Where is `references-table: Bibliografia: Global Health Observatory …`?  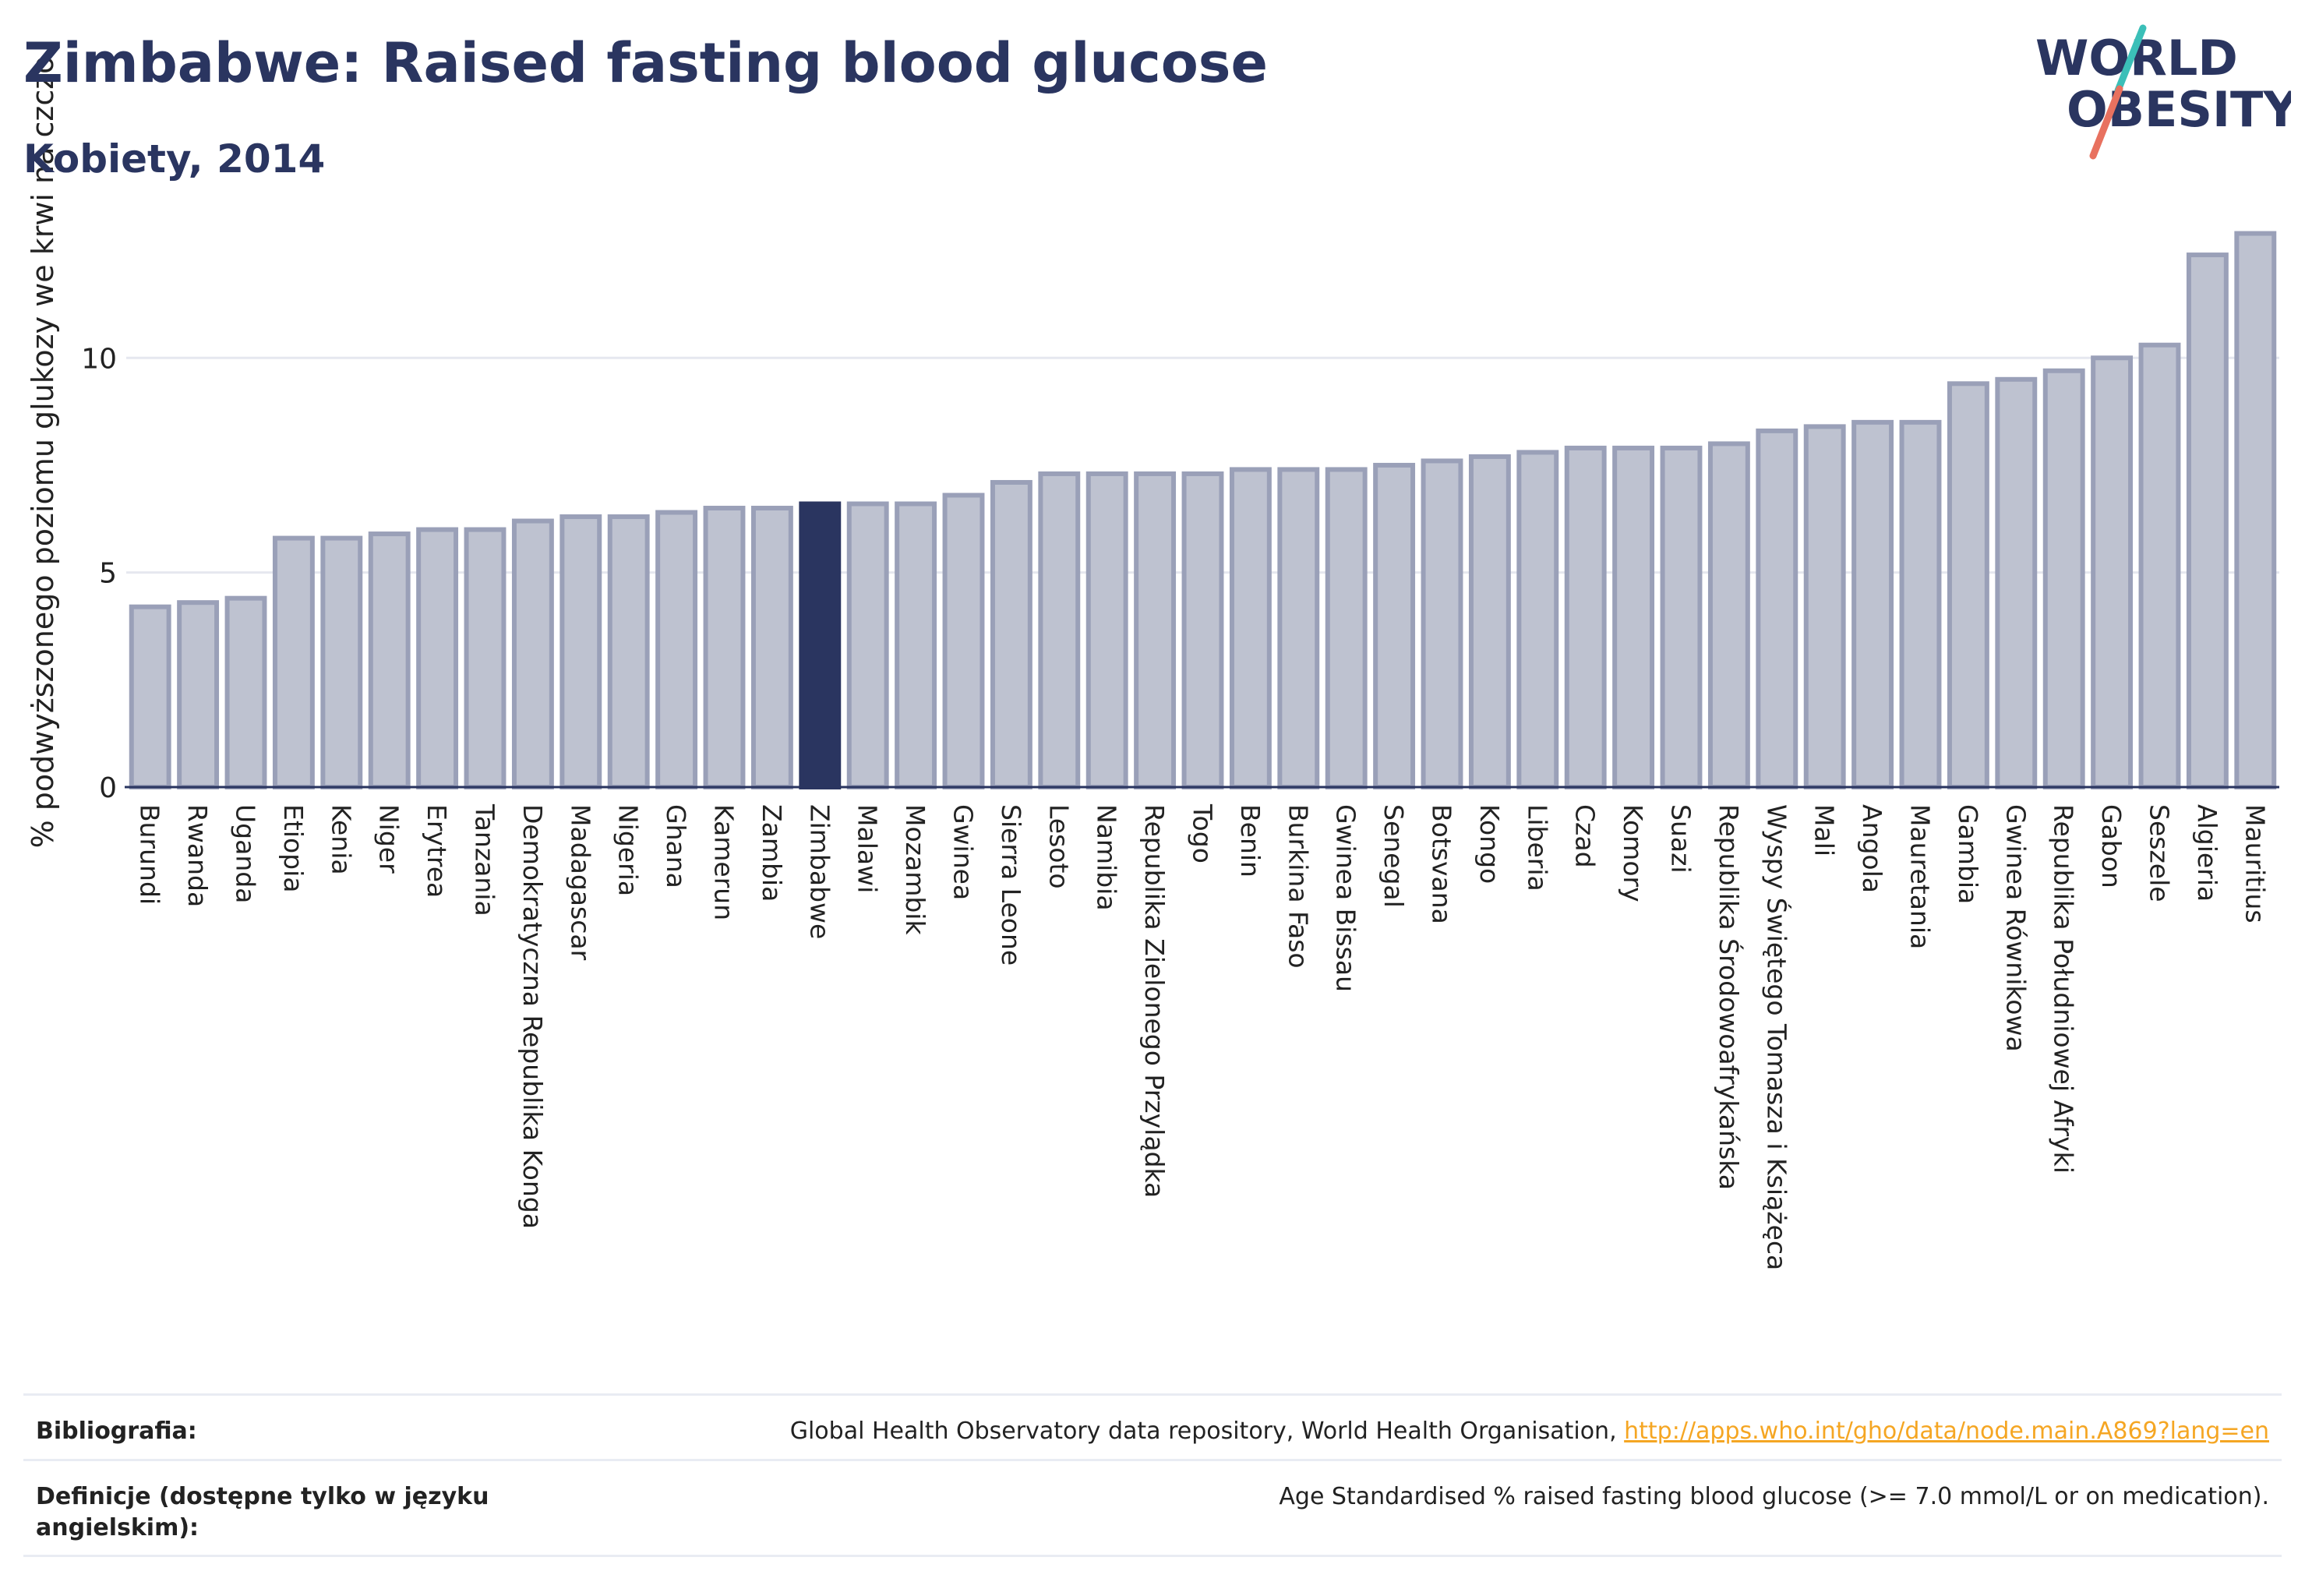 references-table: Bibliografia: Global Health Observatory … is located at coordinates (1152, 1475).